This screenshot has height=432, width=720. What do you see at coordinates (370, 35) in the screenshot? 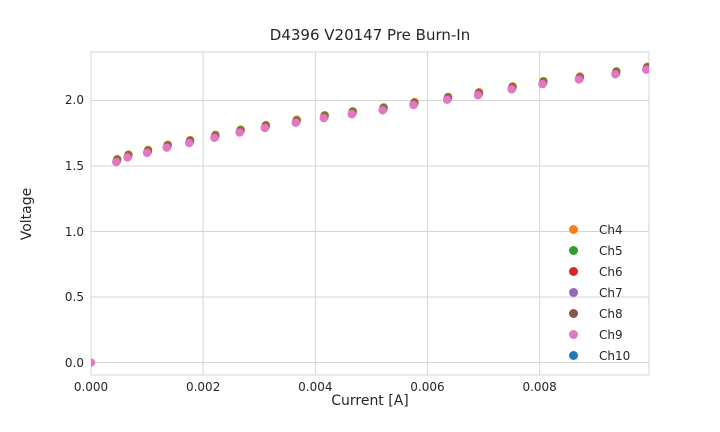
I see `chart-title: D4396 V20147 Pre Burn-In` at bounding box center [370, 35].